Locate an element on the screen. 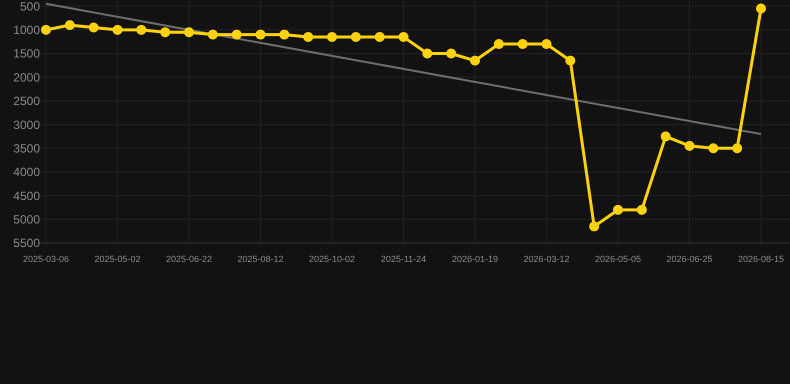 The width and height of the screenshot is (790, 384). y-tick-label: 5500 is located at coordinates (26, 243).